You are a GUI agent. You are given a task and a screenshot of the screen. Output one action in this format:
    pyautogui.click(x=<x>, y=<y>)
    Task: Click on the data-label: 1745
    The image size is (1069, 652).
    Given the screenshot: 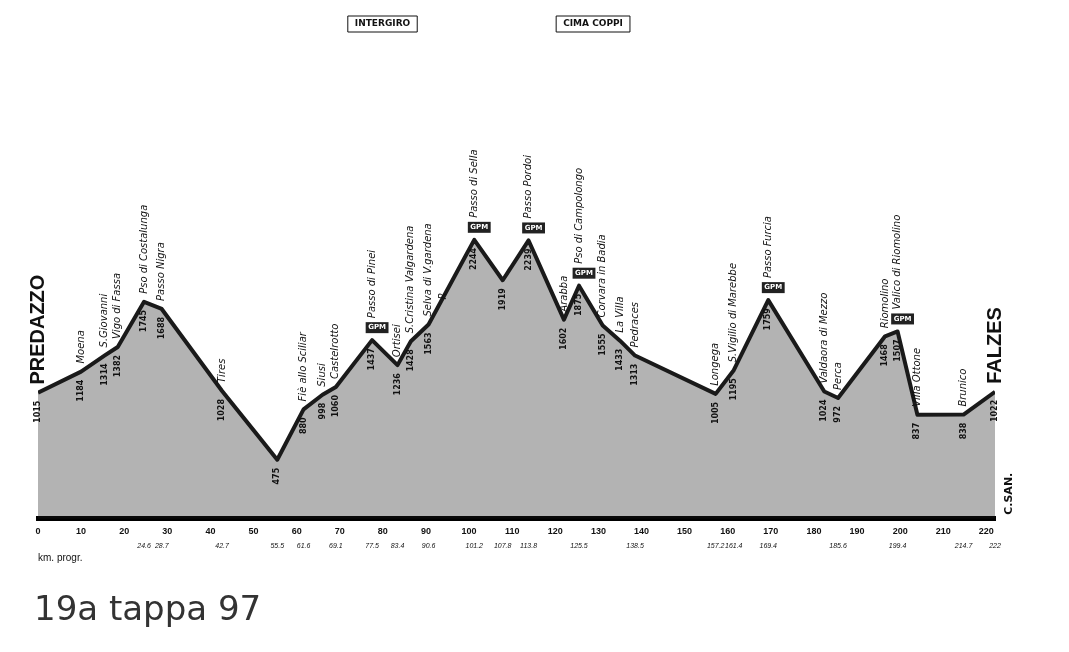 What is the action you would take?
    pyautogui.click(x=144, y=321)
    